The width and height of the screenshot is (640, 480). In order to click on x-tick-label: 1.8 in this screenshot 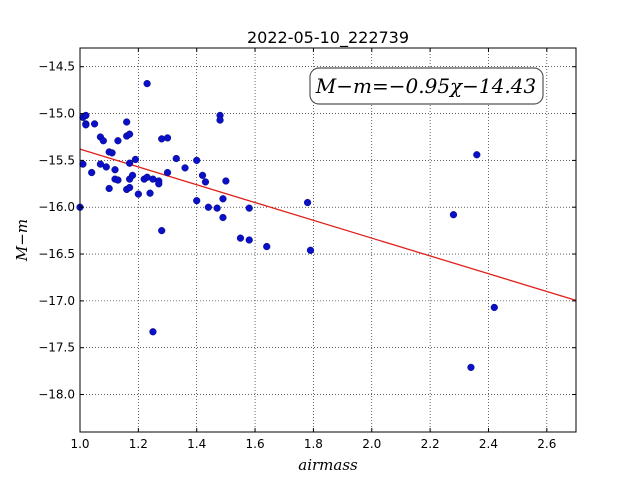, I will do `click(313, 444)`.